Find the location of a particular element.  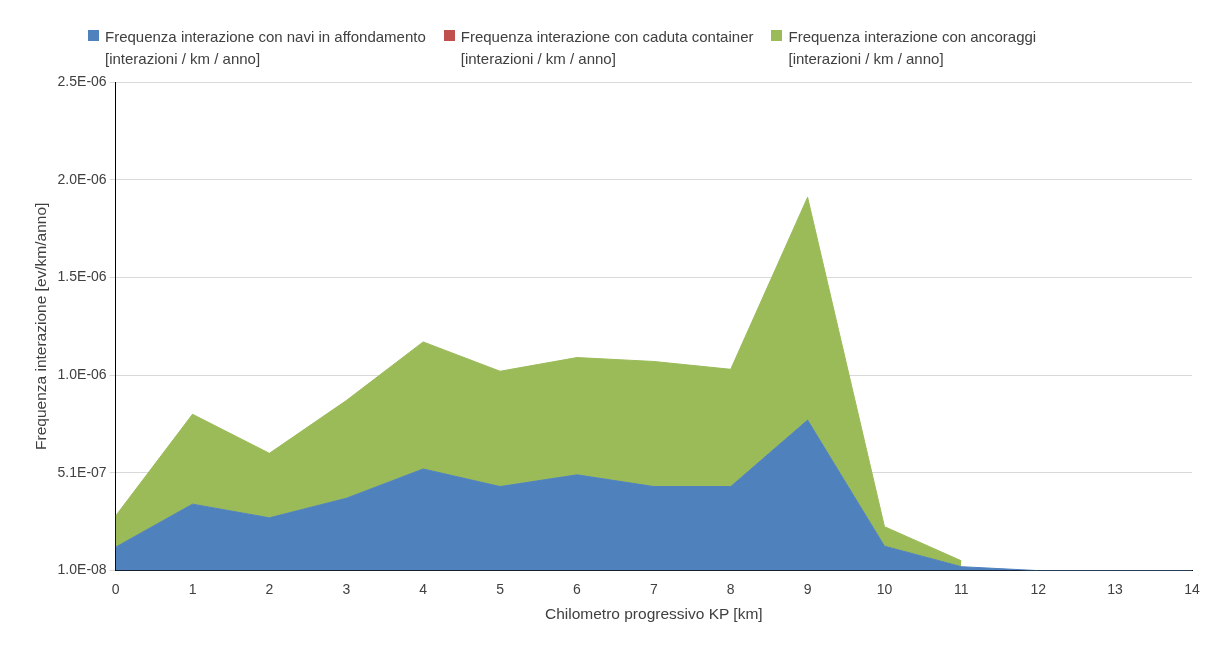

x-tick-label: 6 is located at coordinates (577, 588).